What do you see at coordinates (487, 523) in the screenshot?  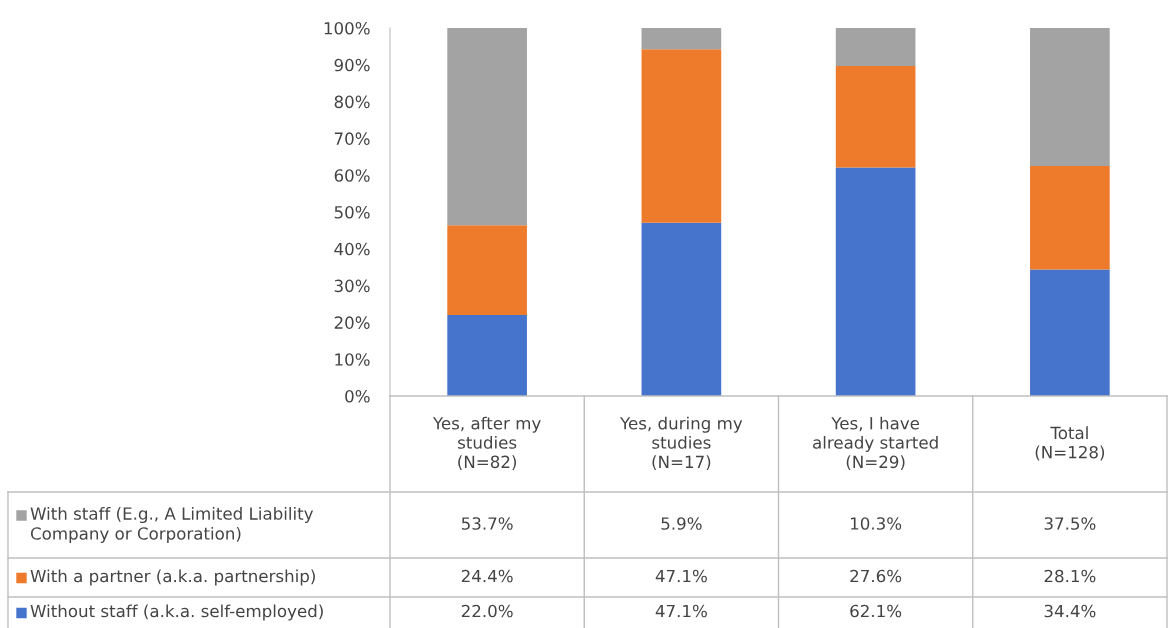 I see `data-label: 53.7%` at bounding box center [487, 523].